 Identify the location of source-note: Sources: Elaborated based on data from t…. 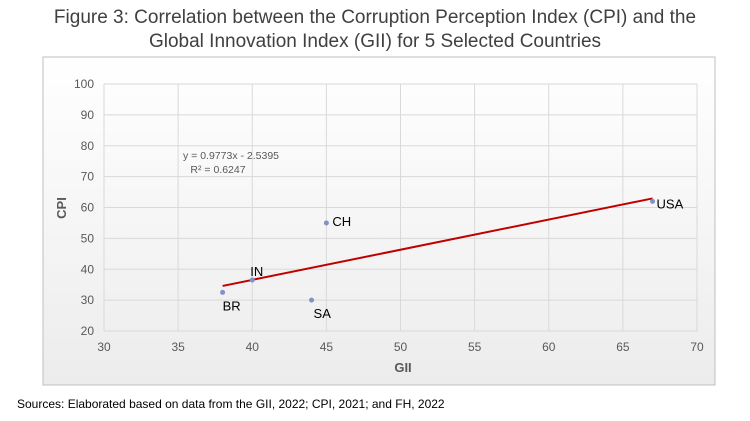
(231, 404).